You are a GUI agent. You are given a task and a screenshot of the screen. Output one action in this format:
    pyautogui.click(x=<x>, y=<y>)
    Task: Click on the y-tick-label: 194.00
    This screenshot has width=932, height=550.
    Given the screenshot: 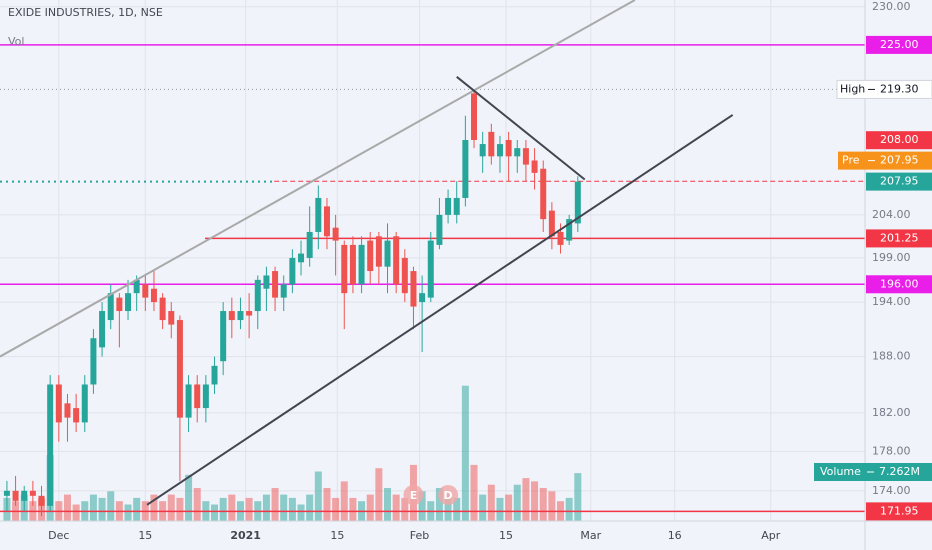 What is the action you would take?
    pyautogui.click(x=891, y=301)
    